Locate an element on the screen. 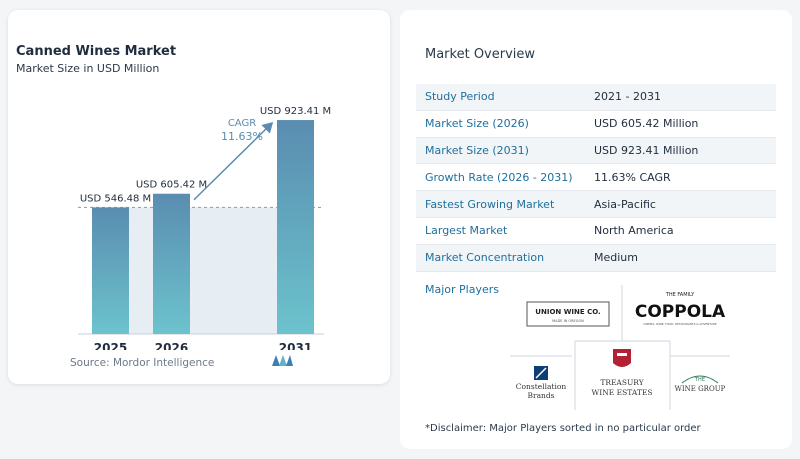 The image size is (800, 459). overview-title: Market Overview is located at coordinates (480, 54).